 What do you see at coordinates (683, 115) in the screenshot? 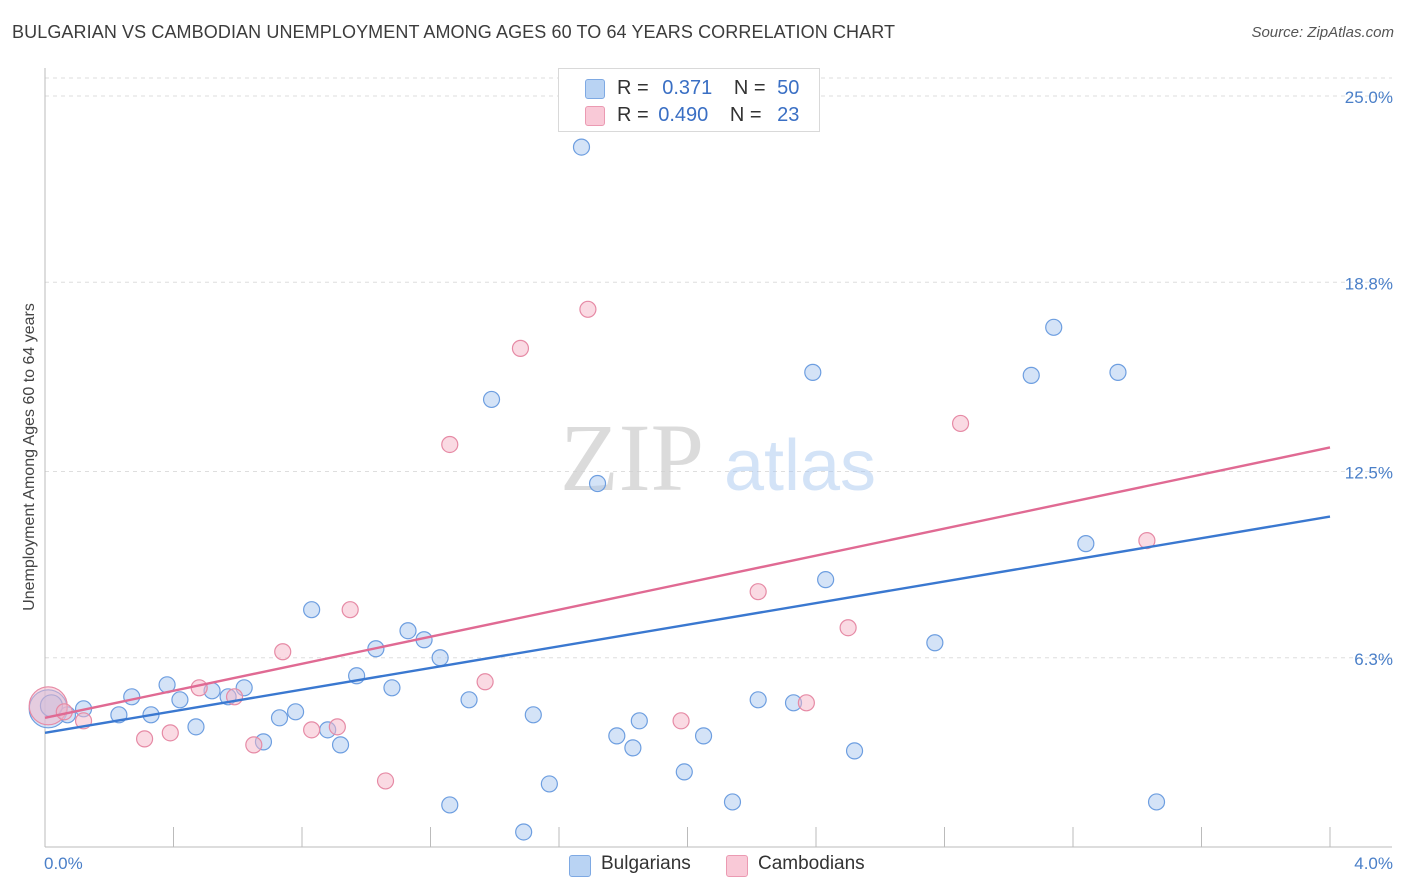
I see `legend-r-value: 0.490` at bounding box center [683, 115].